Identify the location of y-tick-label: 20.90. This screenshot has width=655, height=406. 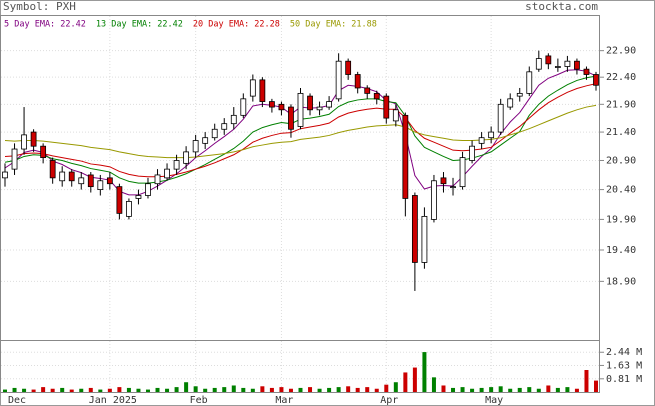
(621, 160).